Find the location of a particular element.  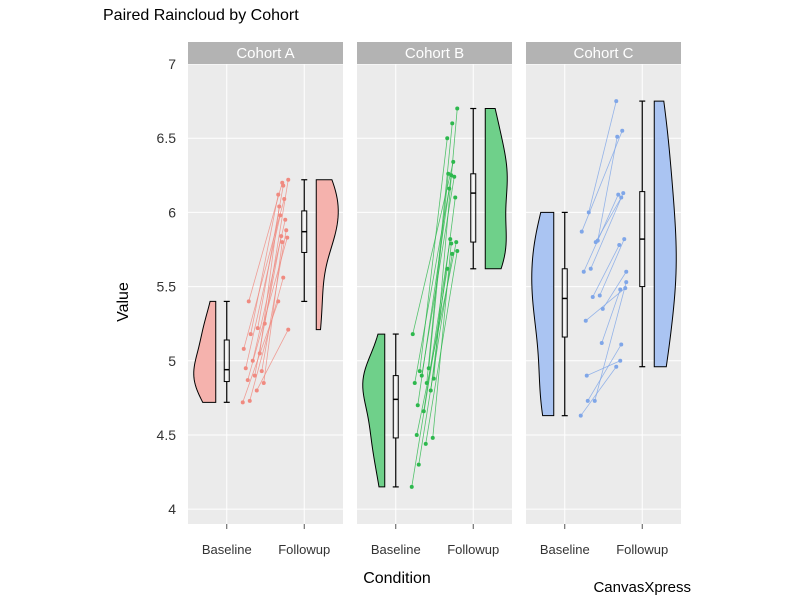

y-tick-label: 4 is located at coordinates (172, 509).